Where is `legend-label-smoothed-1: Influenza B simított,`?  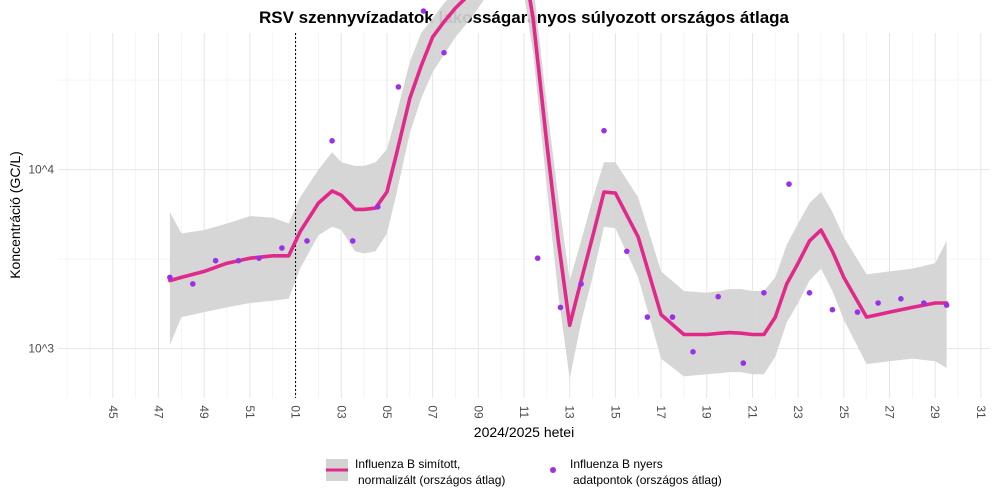 legend-label-smoothed-1: Influenza B simított, is located at coordinates (407, 464).